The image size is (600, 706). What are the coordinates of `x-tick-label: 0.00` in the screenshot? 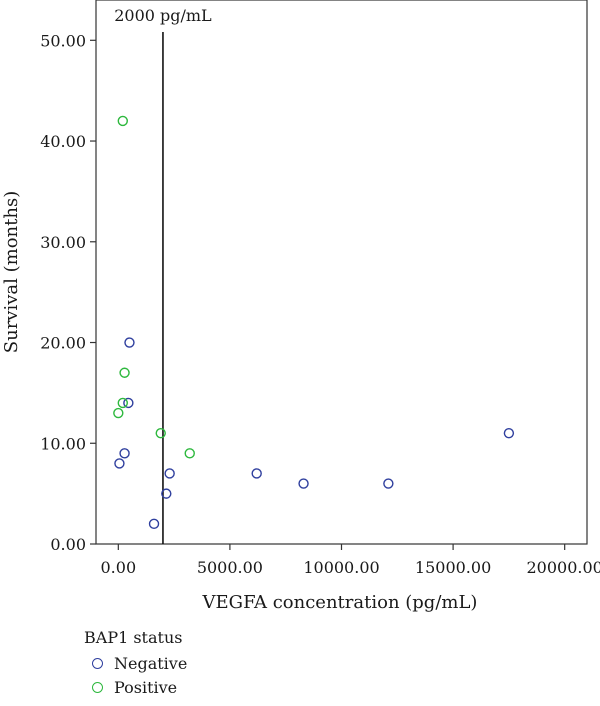 It's located at (119, 567).